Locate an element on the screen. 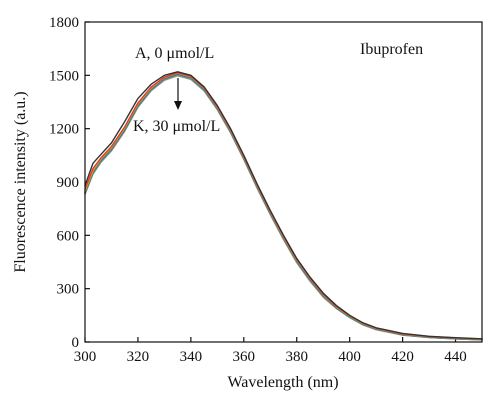  x-tick-label: 440 is located at coordinates (455, 357).